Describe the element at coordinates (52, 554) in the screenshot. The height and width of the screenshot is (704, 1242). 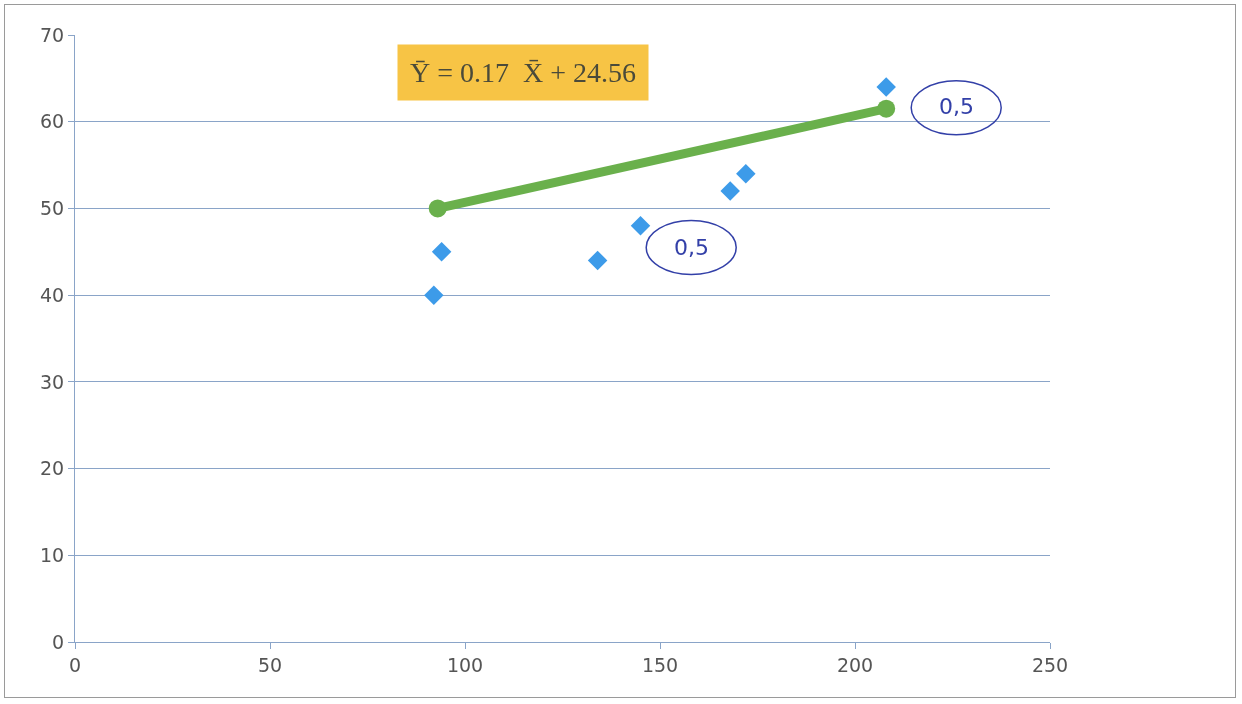
I see `y-tick-label: 10` at that location.